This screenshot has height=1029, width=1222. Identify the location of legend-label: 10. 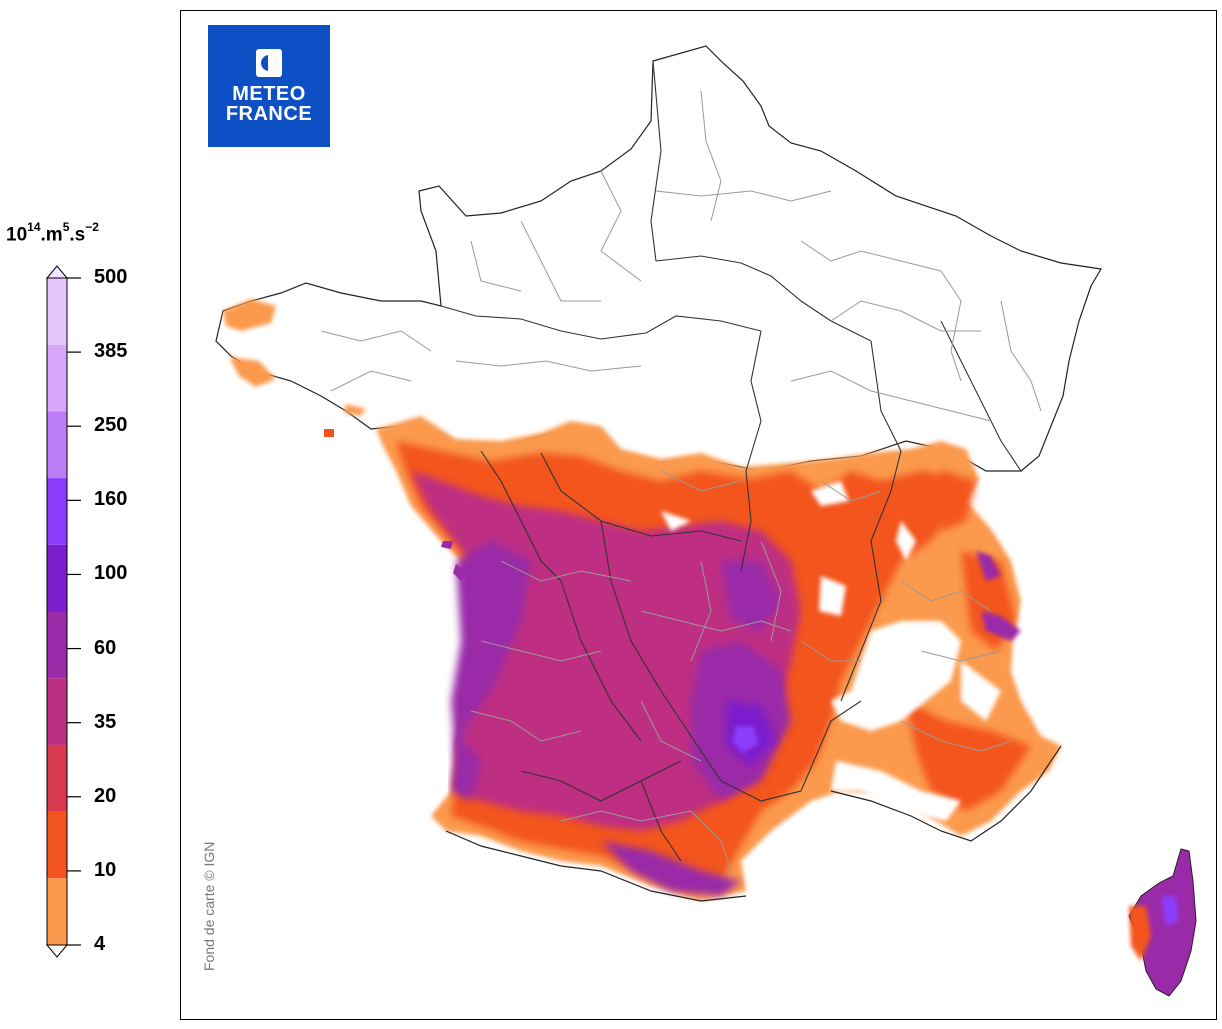
(105, 869).